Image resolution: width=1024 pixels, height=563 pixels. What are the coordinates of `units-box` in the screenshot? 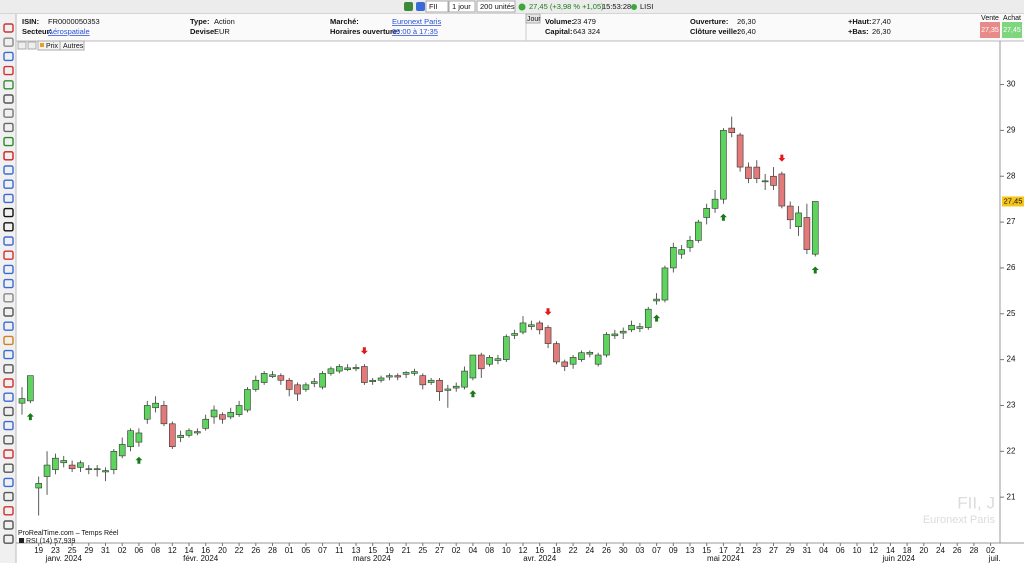 It's located at (496, 6).